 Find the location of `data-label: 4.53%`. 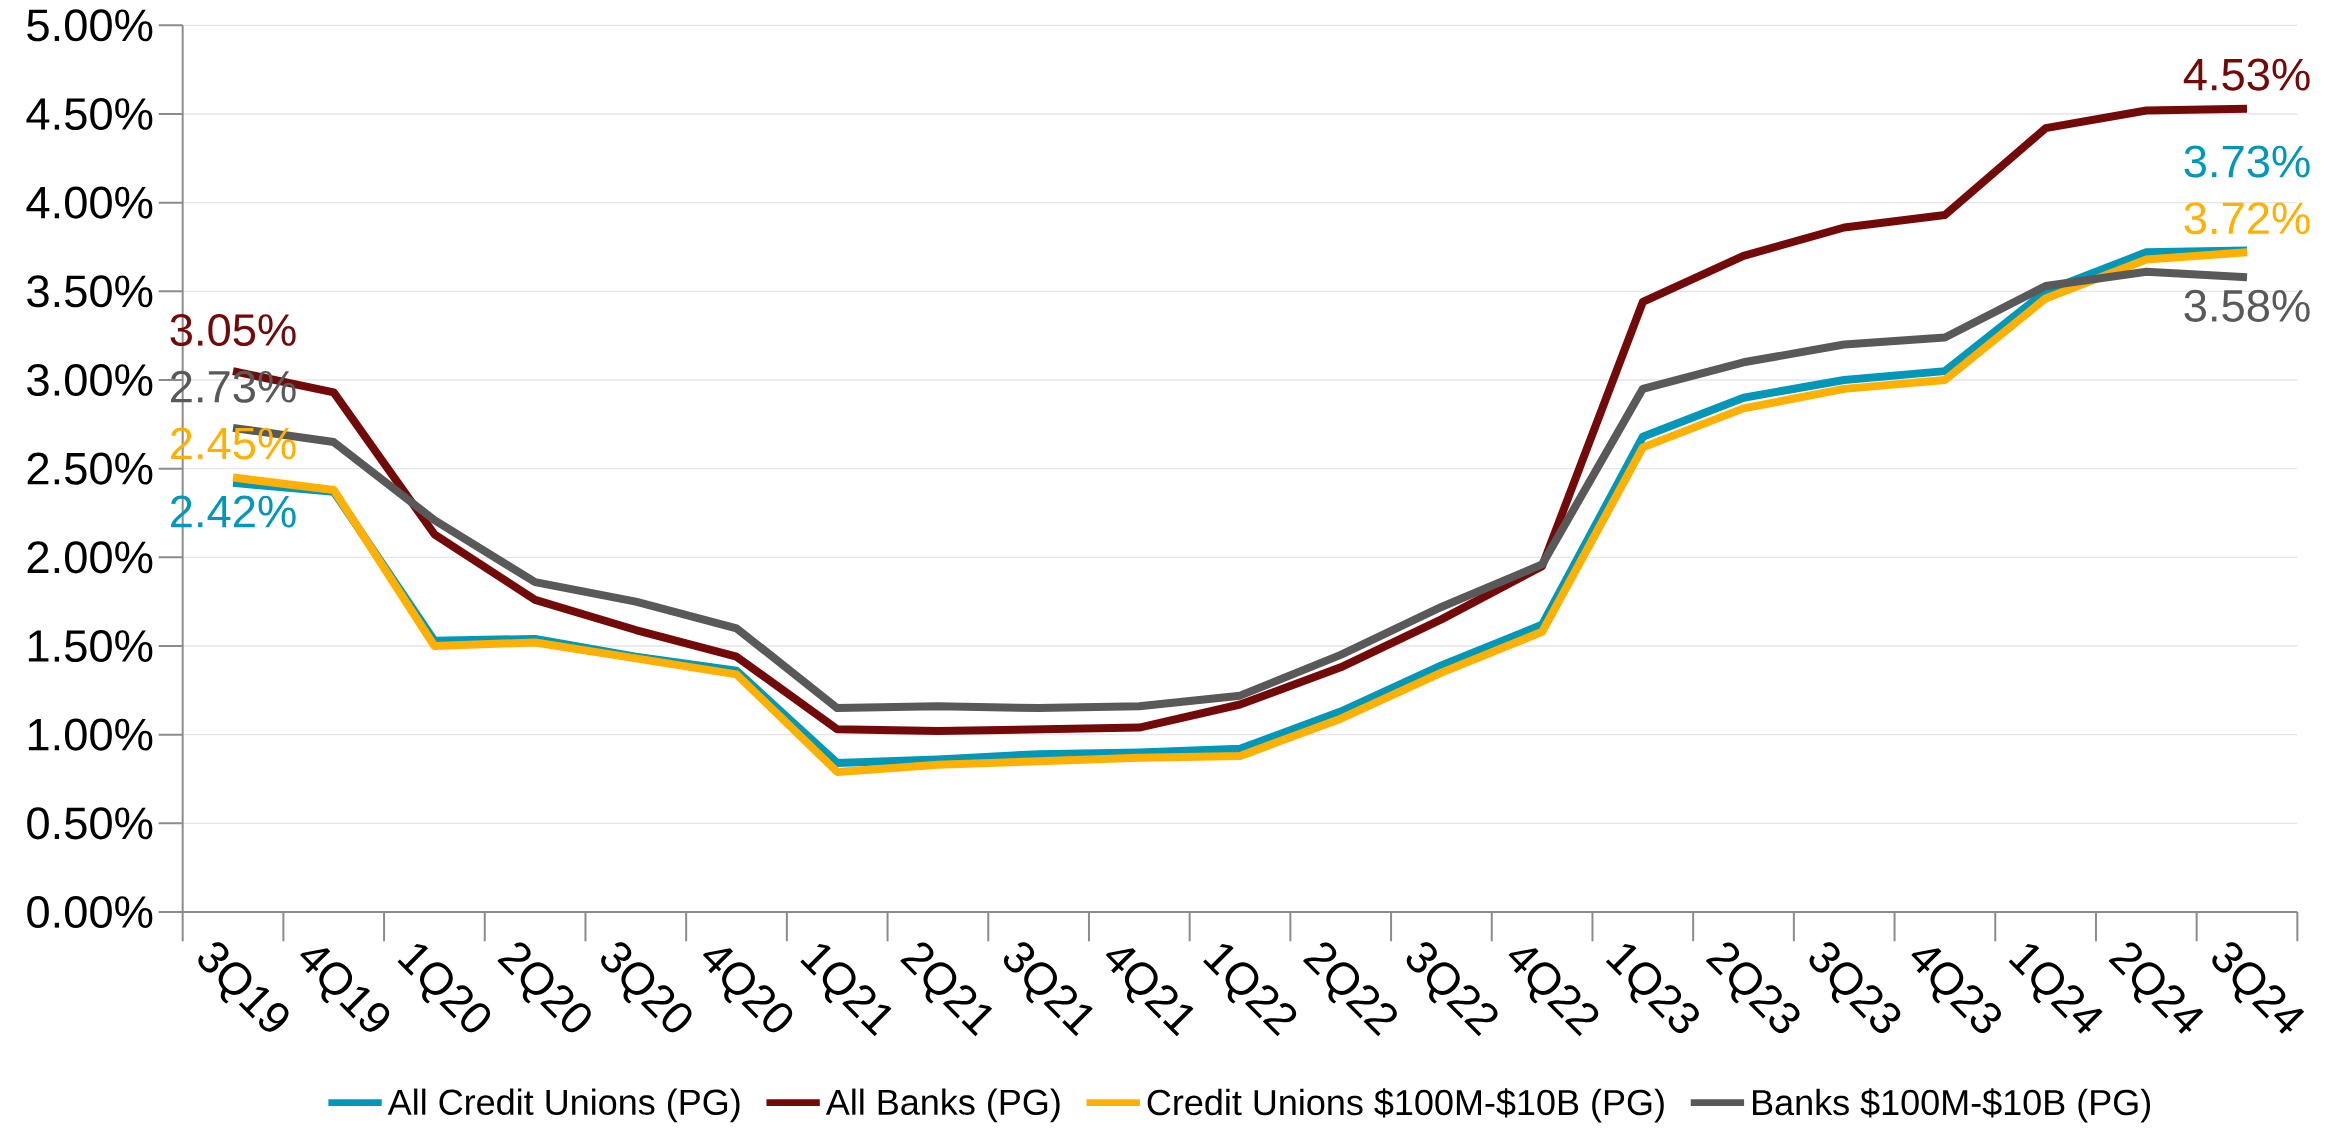

data-label: 4.53% is located at coordinates (2246, 74).